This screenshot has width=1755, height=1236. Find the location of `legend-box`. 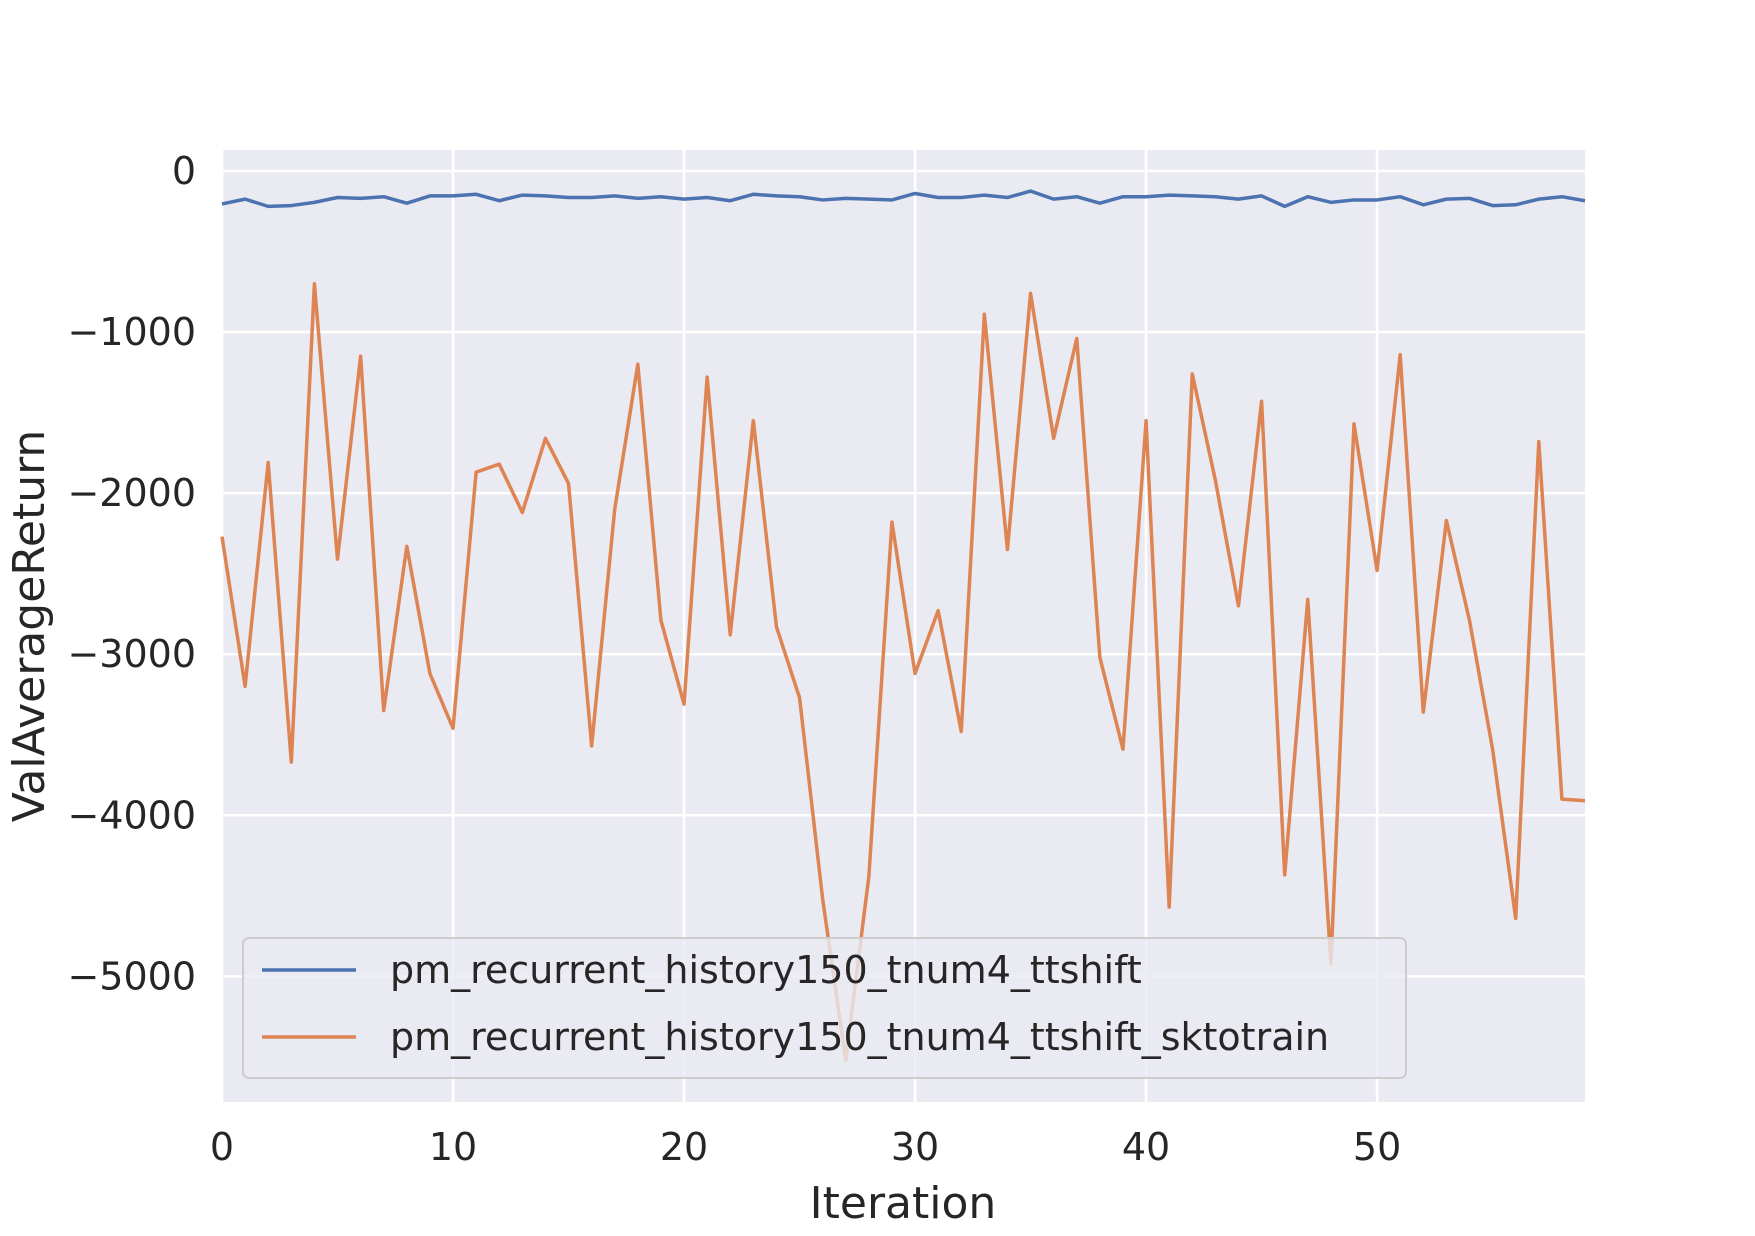

legend-box is located at coordinates (824, 1008).